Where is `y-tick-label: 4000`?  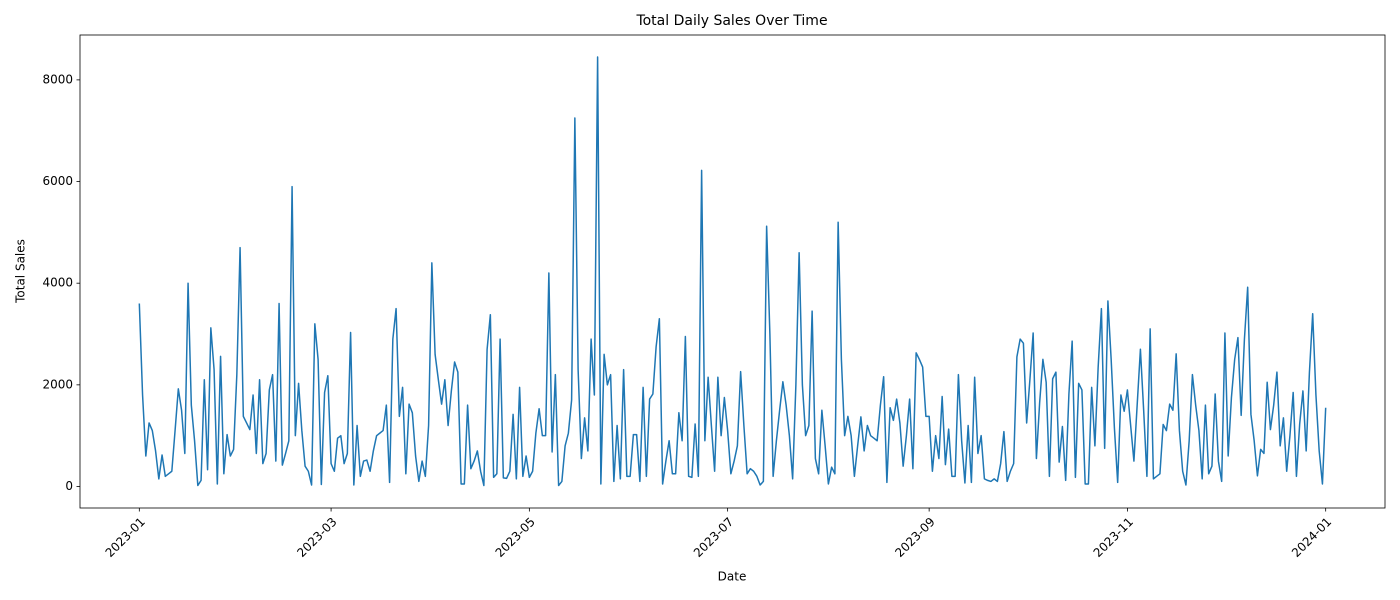
y-tick-label: 4000 is located at coordinates (57, 283).